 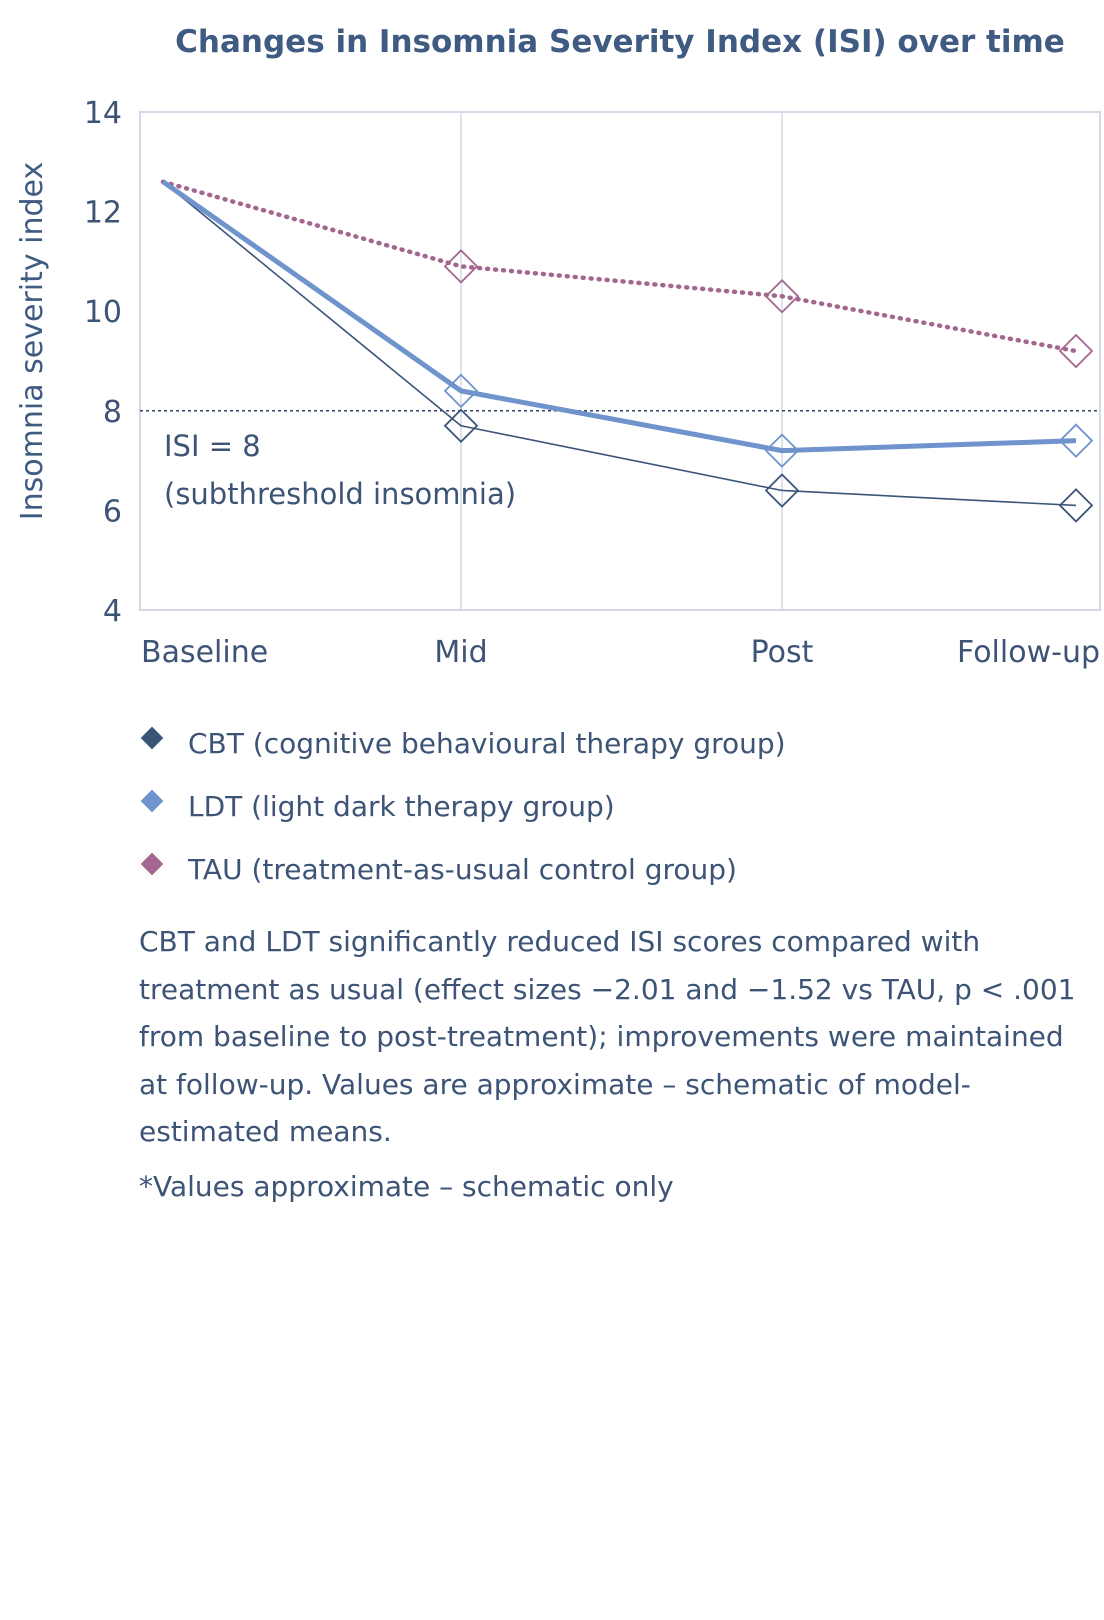 I want to click on legend-item-ldt: LDT (light dark therapy group), so click(x=463, y=806).